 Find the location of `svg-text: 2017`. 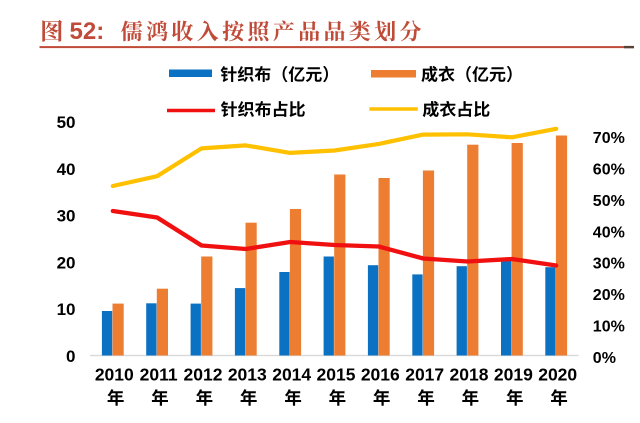

svg-text: 2017 is located at coordinates (424, 375).